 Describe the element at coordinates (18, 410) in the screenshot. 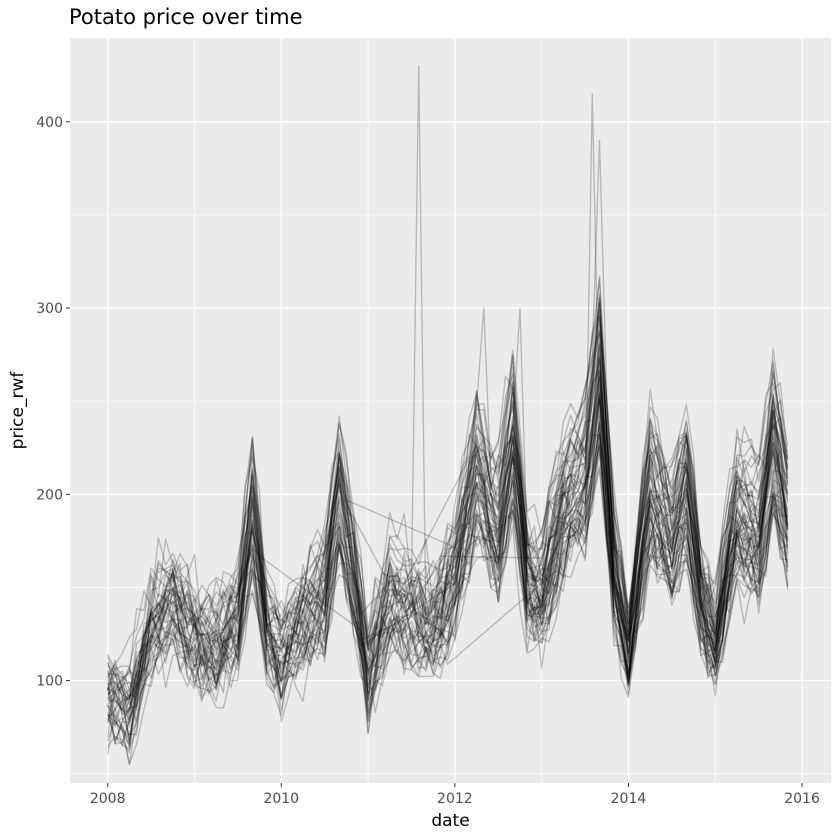

I see `y-axis-title: price_rwf` at that location.